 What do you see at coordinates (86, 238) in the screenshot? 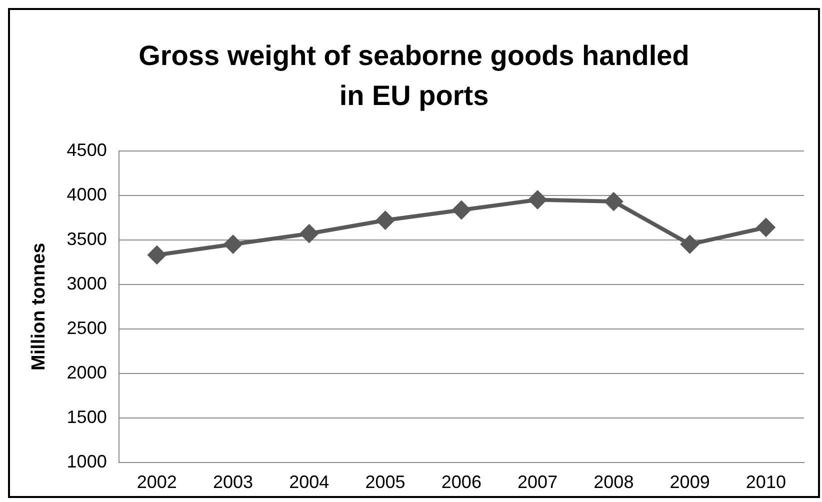
I see `y-tick-label: 3500` at bounding box center [86, 238].